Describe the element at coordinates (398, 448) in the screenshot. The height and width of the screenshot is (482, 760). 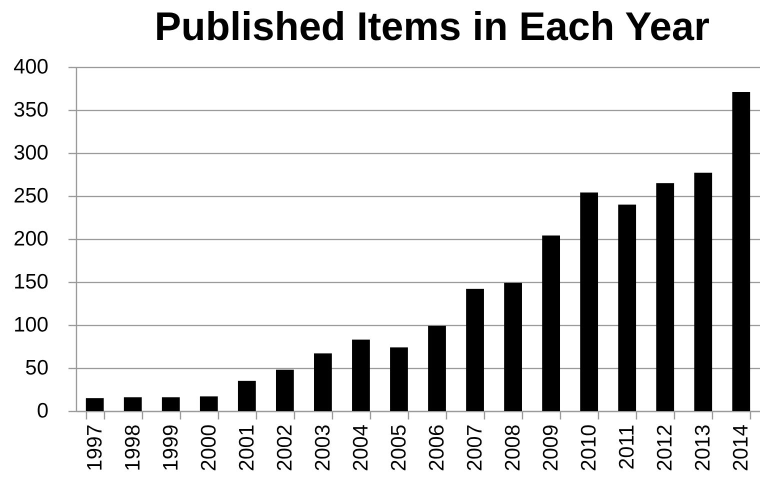
I see `x-tick-label: 2005` at that location.